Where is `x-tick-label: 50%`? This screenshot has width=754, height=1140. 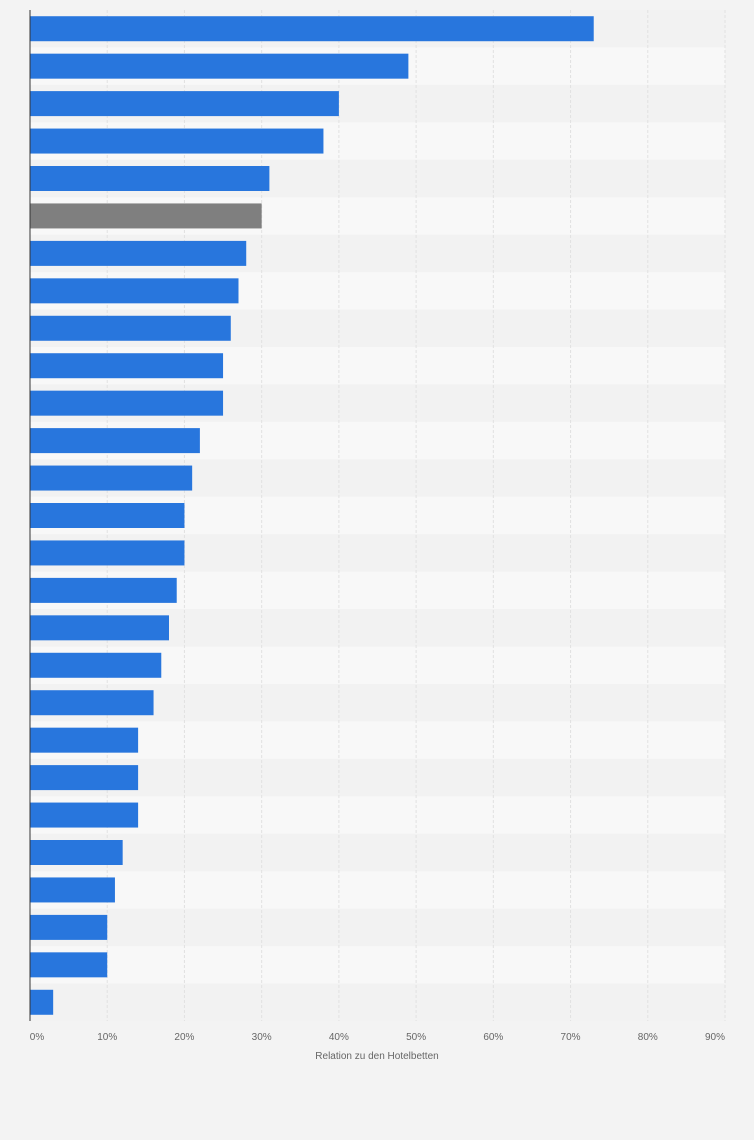 x-tick-label: 50% is located at coordinates (416, 1037).